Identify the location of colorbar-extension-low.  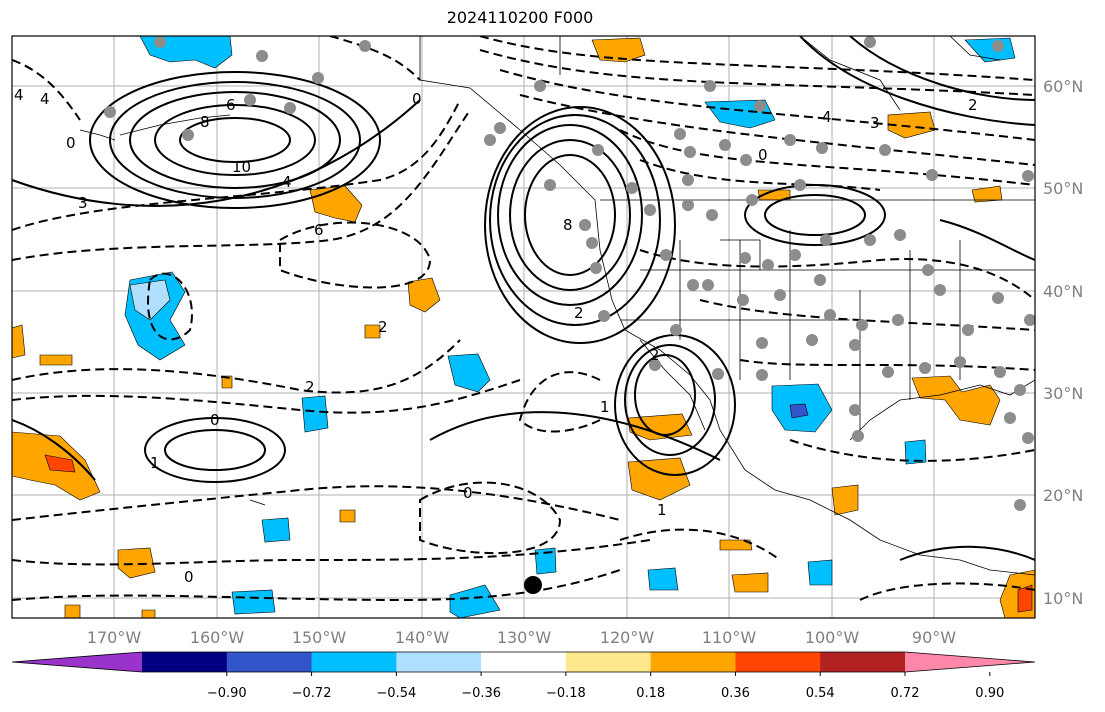
(77, 662).